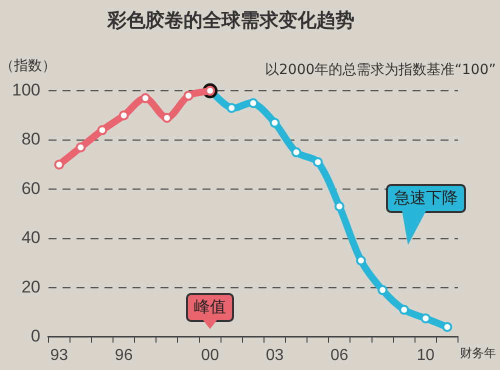 The width and height of the screenshot is (500, 370). I want to click on y-axis-title: （指数）, so click(28, 65).